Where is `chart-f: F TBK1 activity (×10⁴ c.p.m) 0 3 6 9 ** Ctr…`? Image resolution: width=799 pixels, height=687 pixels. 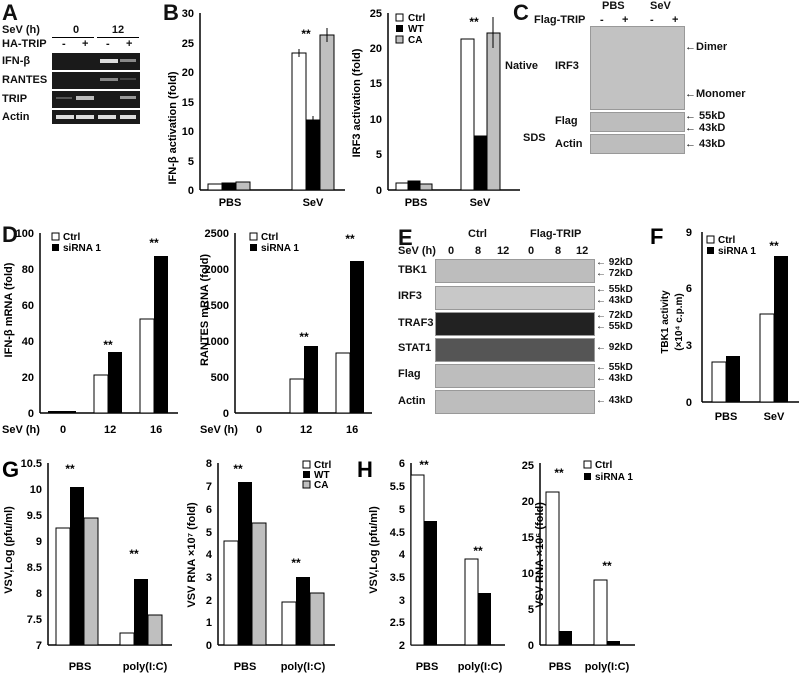 chart-f: F TBK1 activity (×10⁴ c.p.m) 0 3 6 9 ** Ctr… is located at coordinates (724, 323).